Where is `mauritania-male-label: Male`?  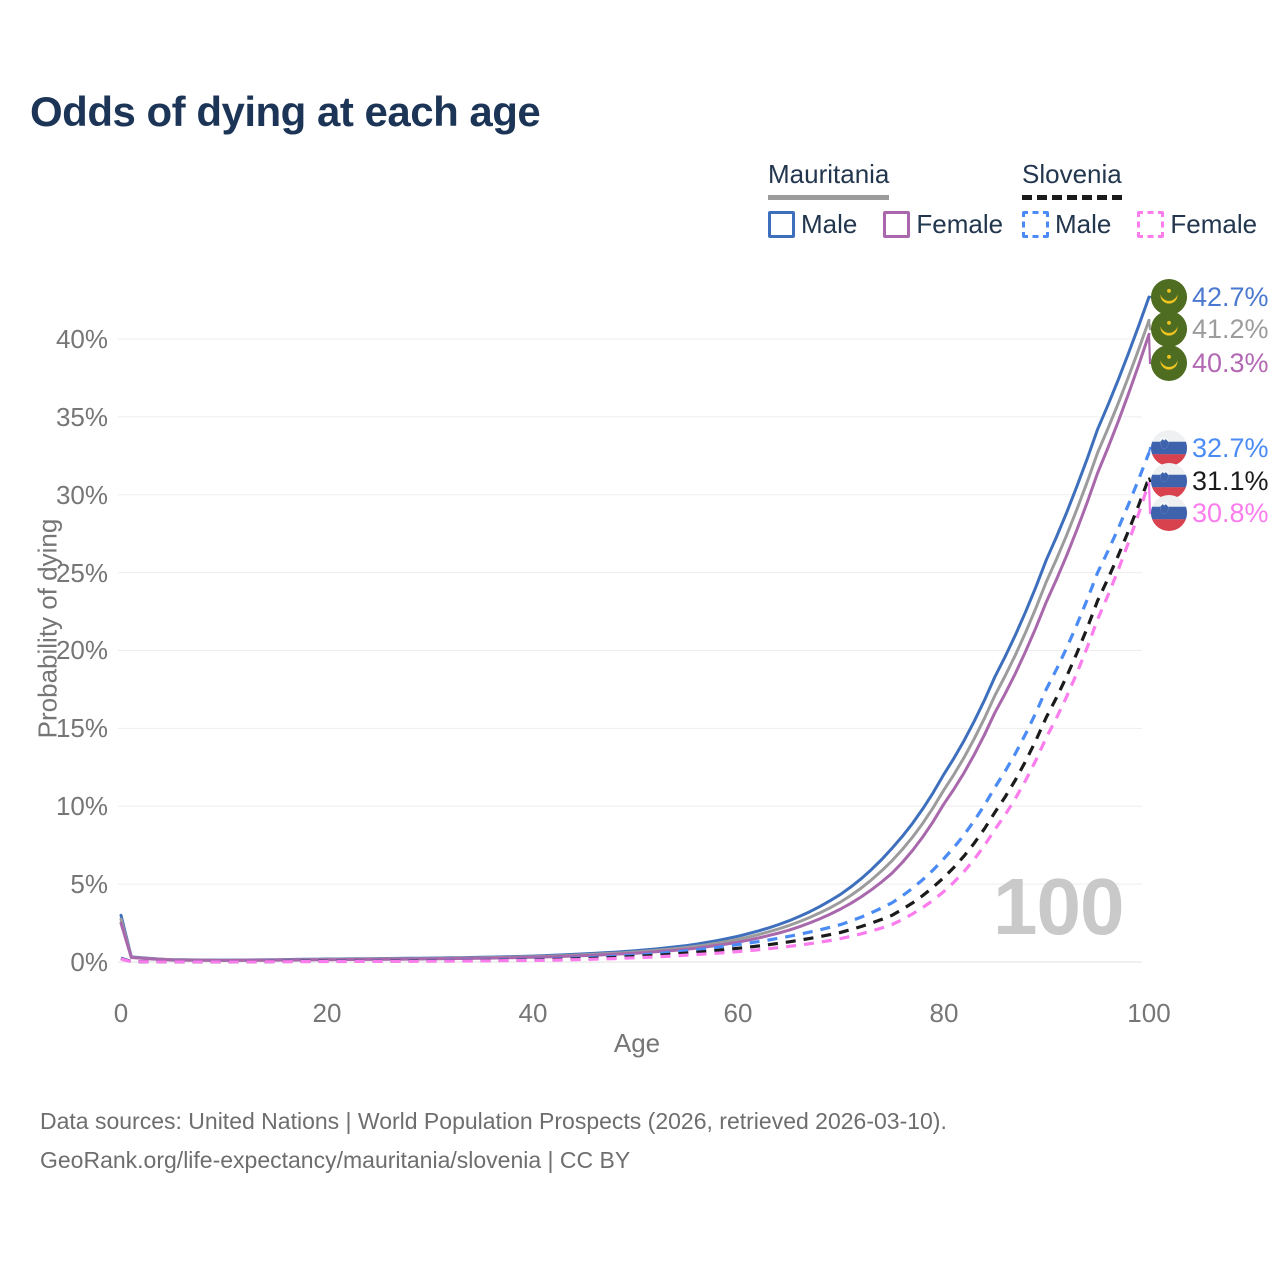
mauritania-male-label: Male is located at coordinates (829, 223).